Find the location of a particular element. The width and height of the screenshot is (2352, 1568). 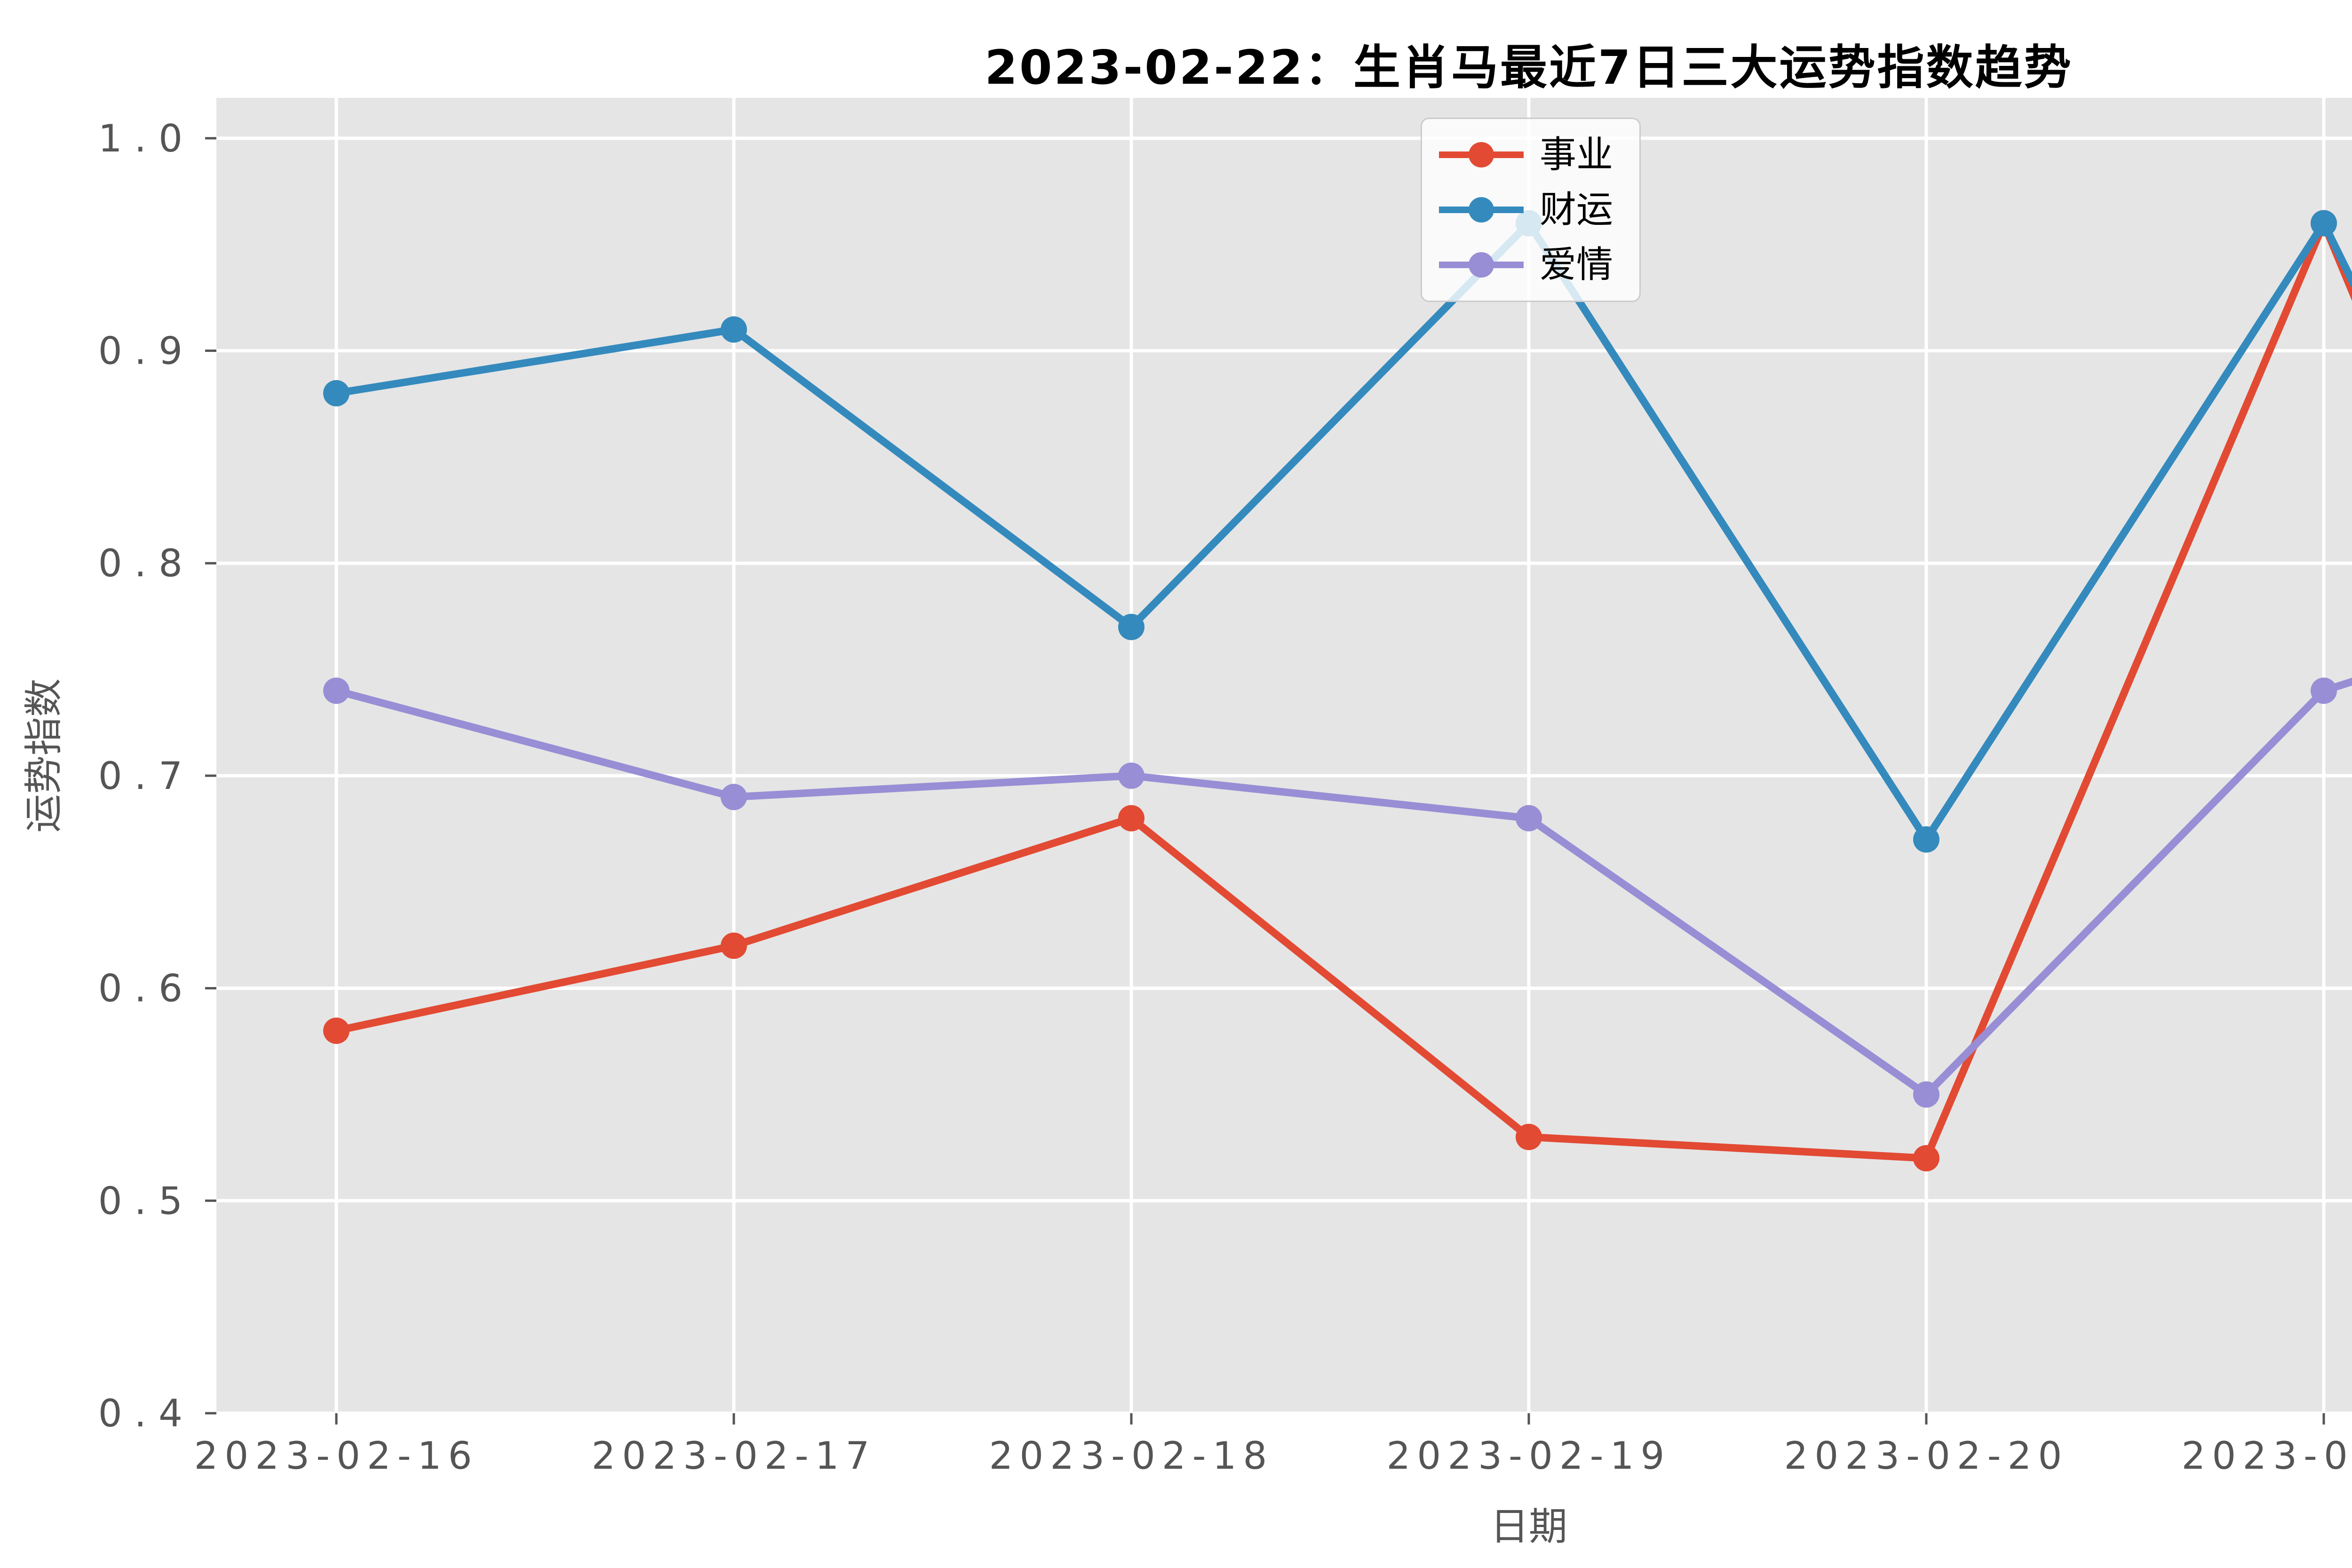

y-axis-label: 运势指数 is located at coordinates (44, 755).